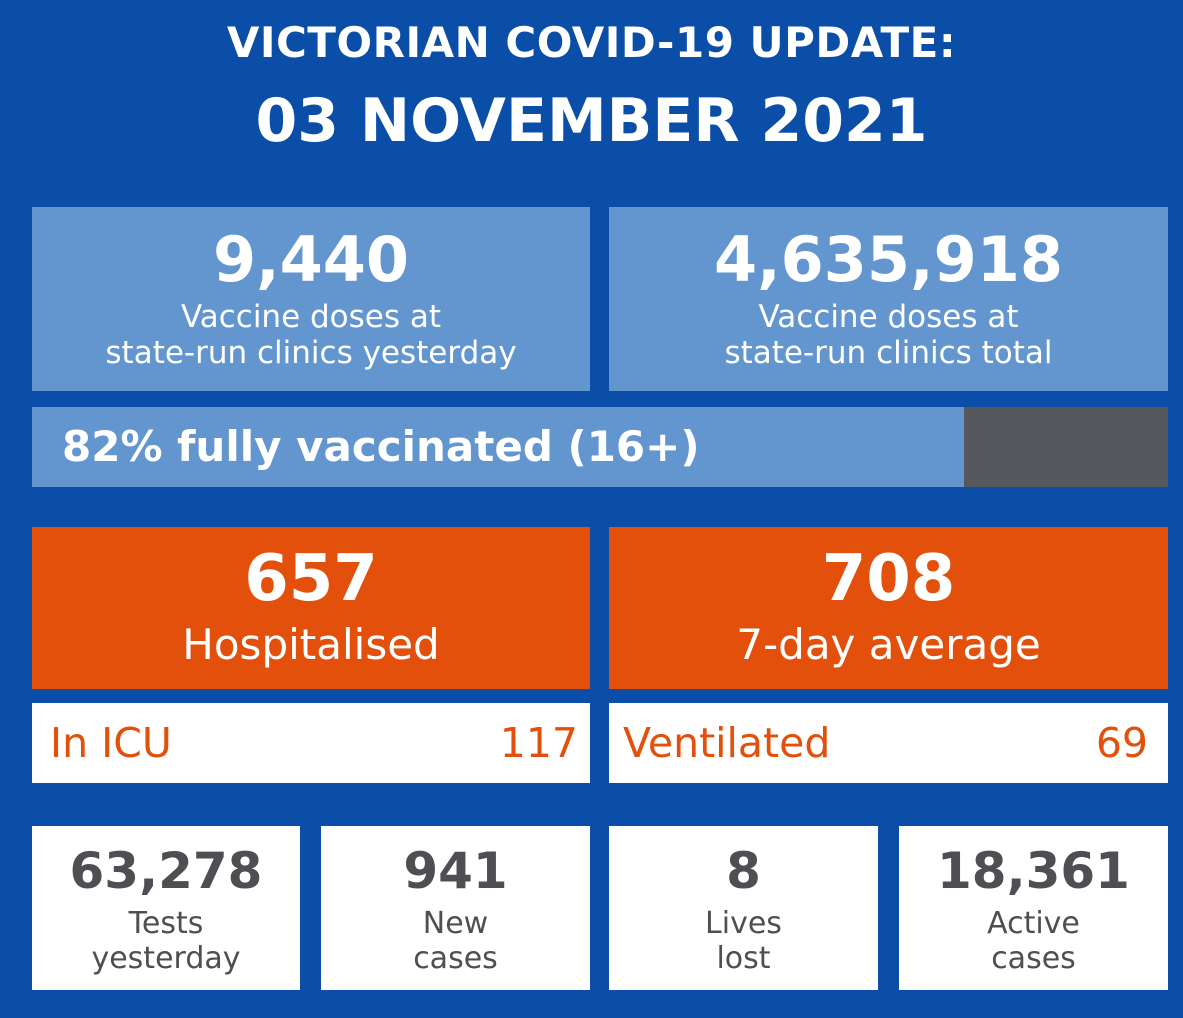 Image resolution: width=1183 pixels, height=1018 pixels. What do you see at coordinates (111, 743) in the screenshot?
I see `icu-label: In ICU` at bounding box center [111, 743].